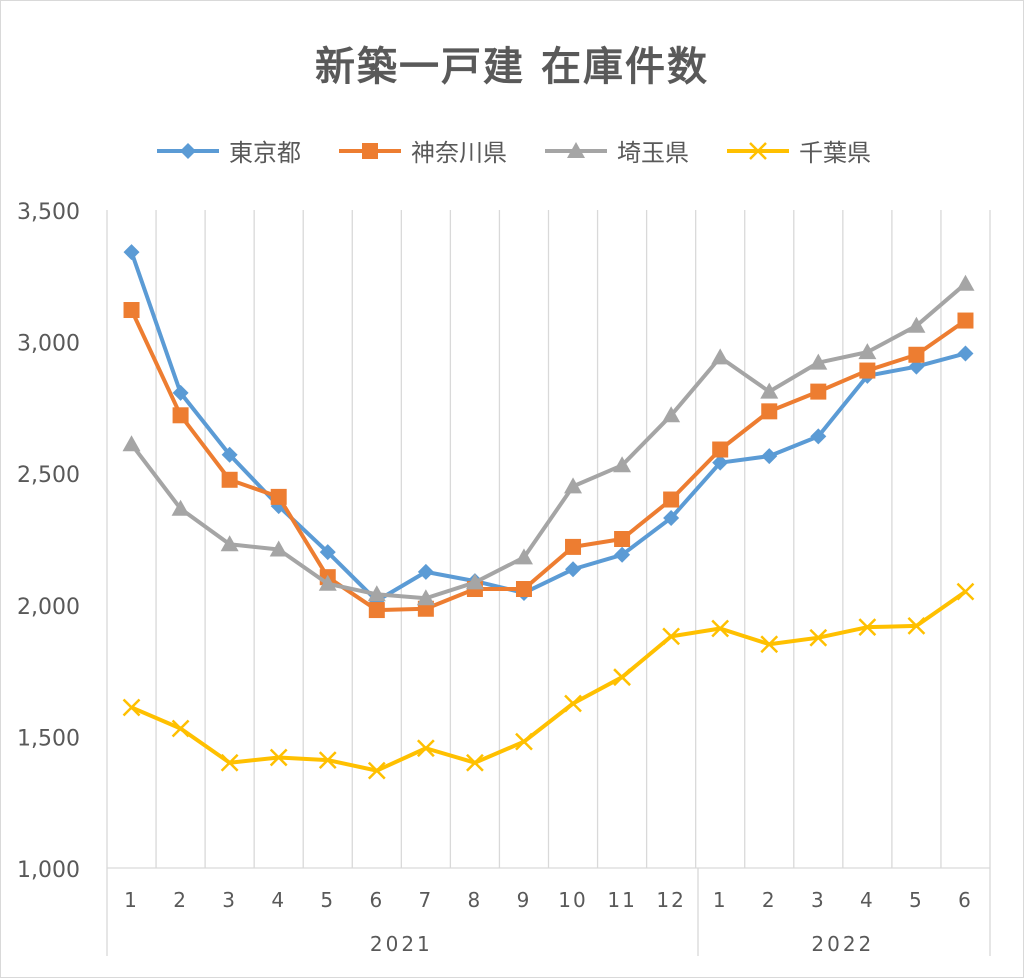 The width and height of the screenshot is (1024, 978). Describe the element at coordinates (965, 900) in the screenshot. I see `x-tick-label: 6` at that location.